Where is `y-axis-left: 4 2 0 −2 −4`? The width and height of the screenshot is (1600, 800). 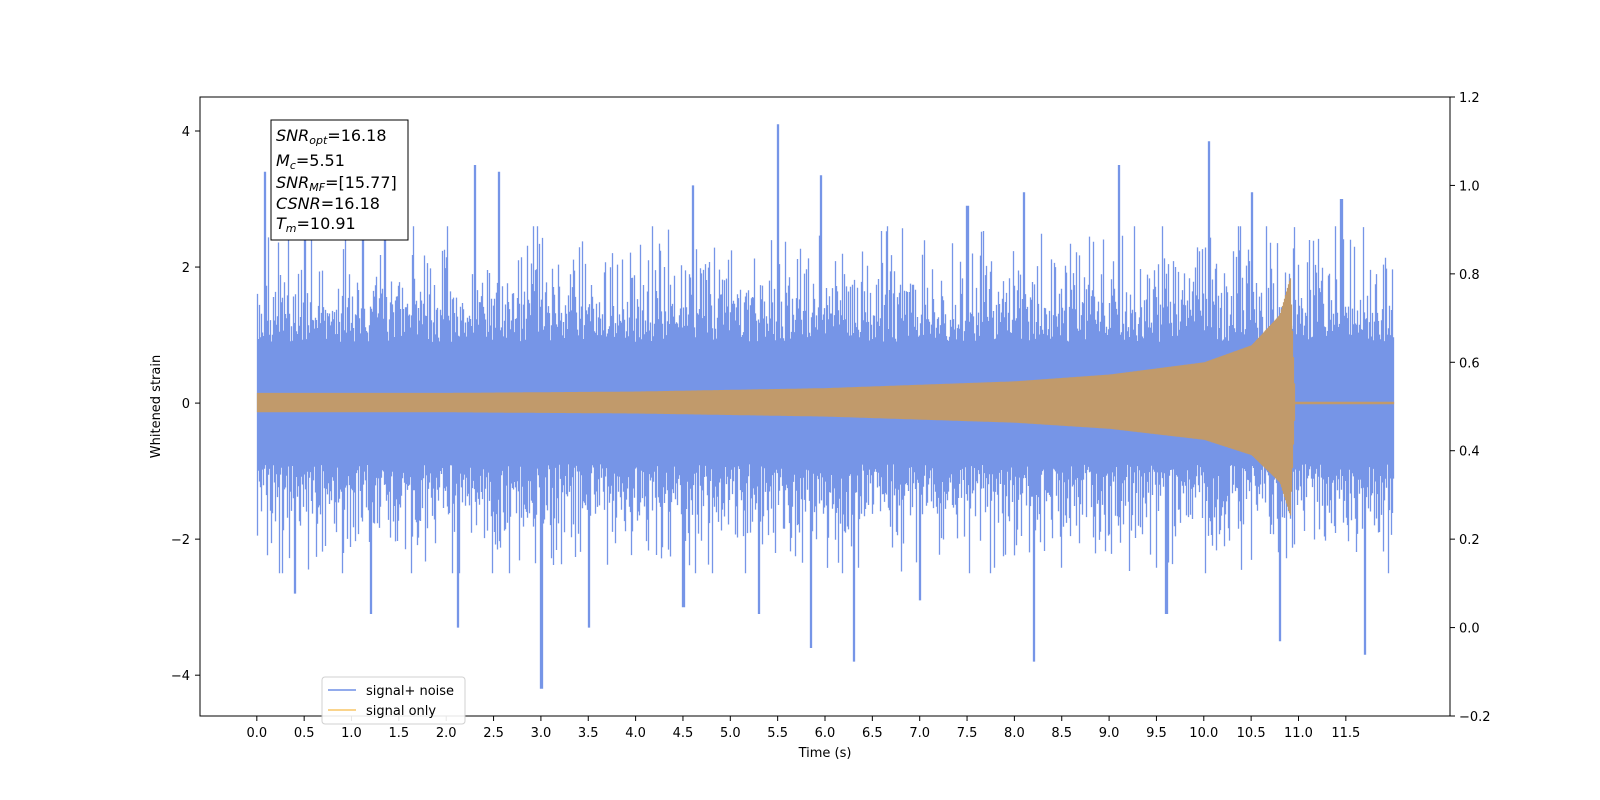
y-axis-left: 4 2 0 −2 −4 is located at coordinates (185, 404).